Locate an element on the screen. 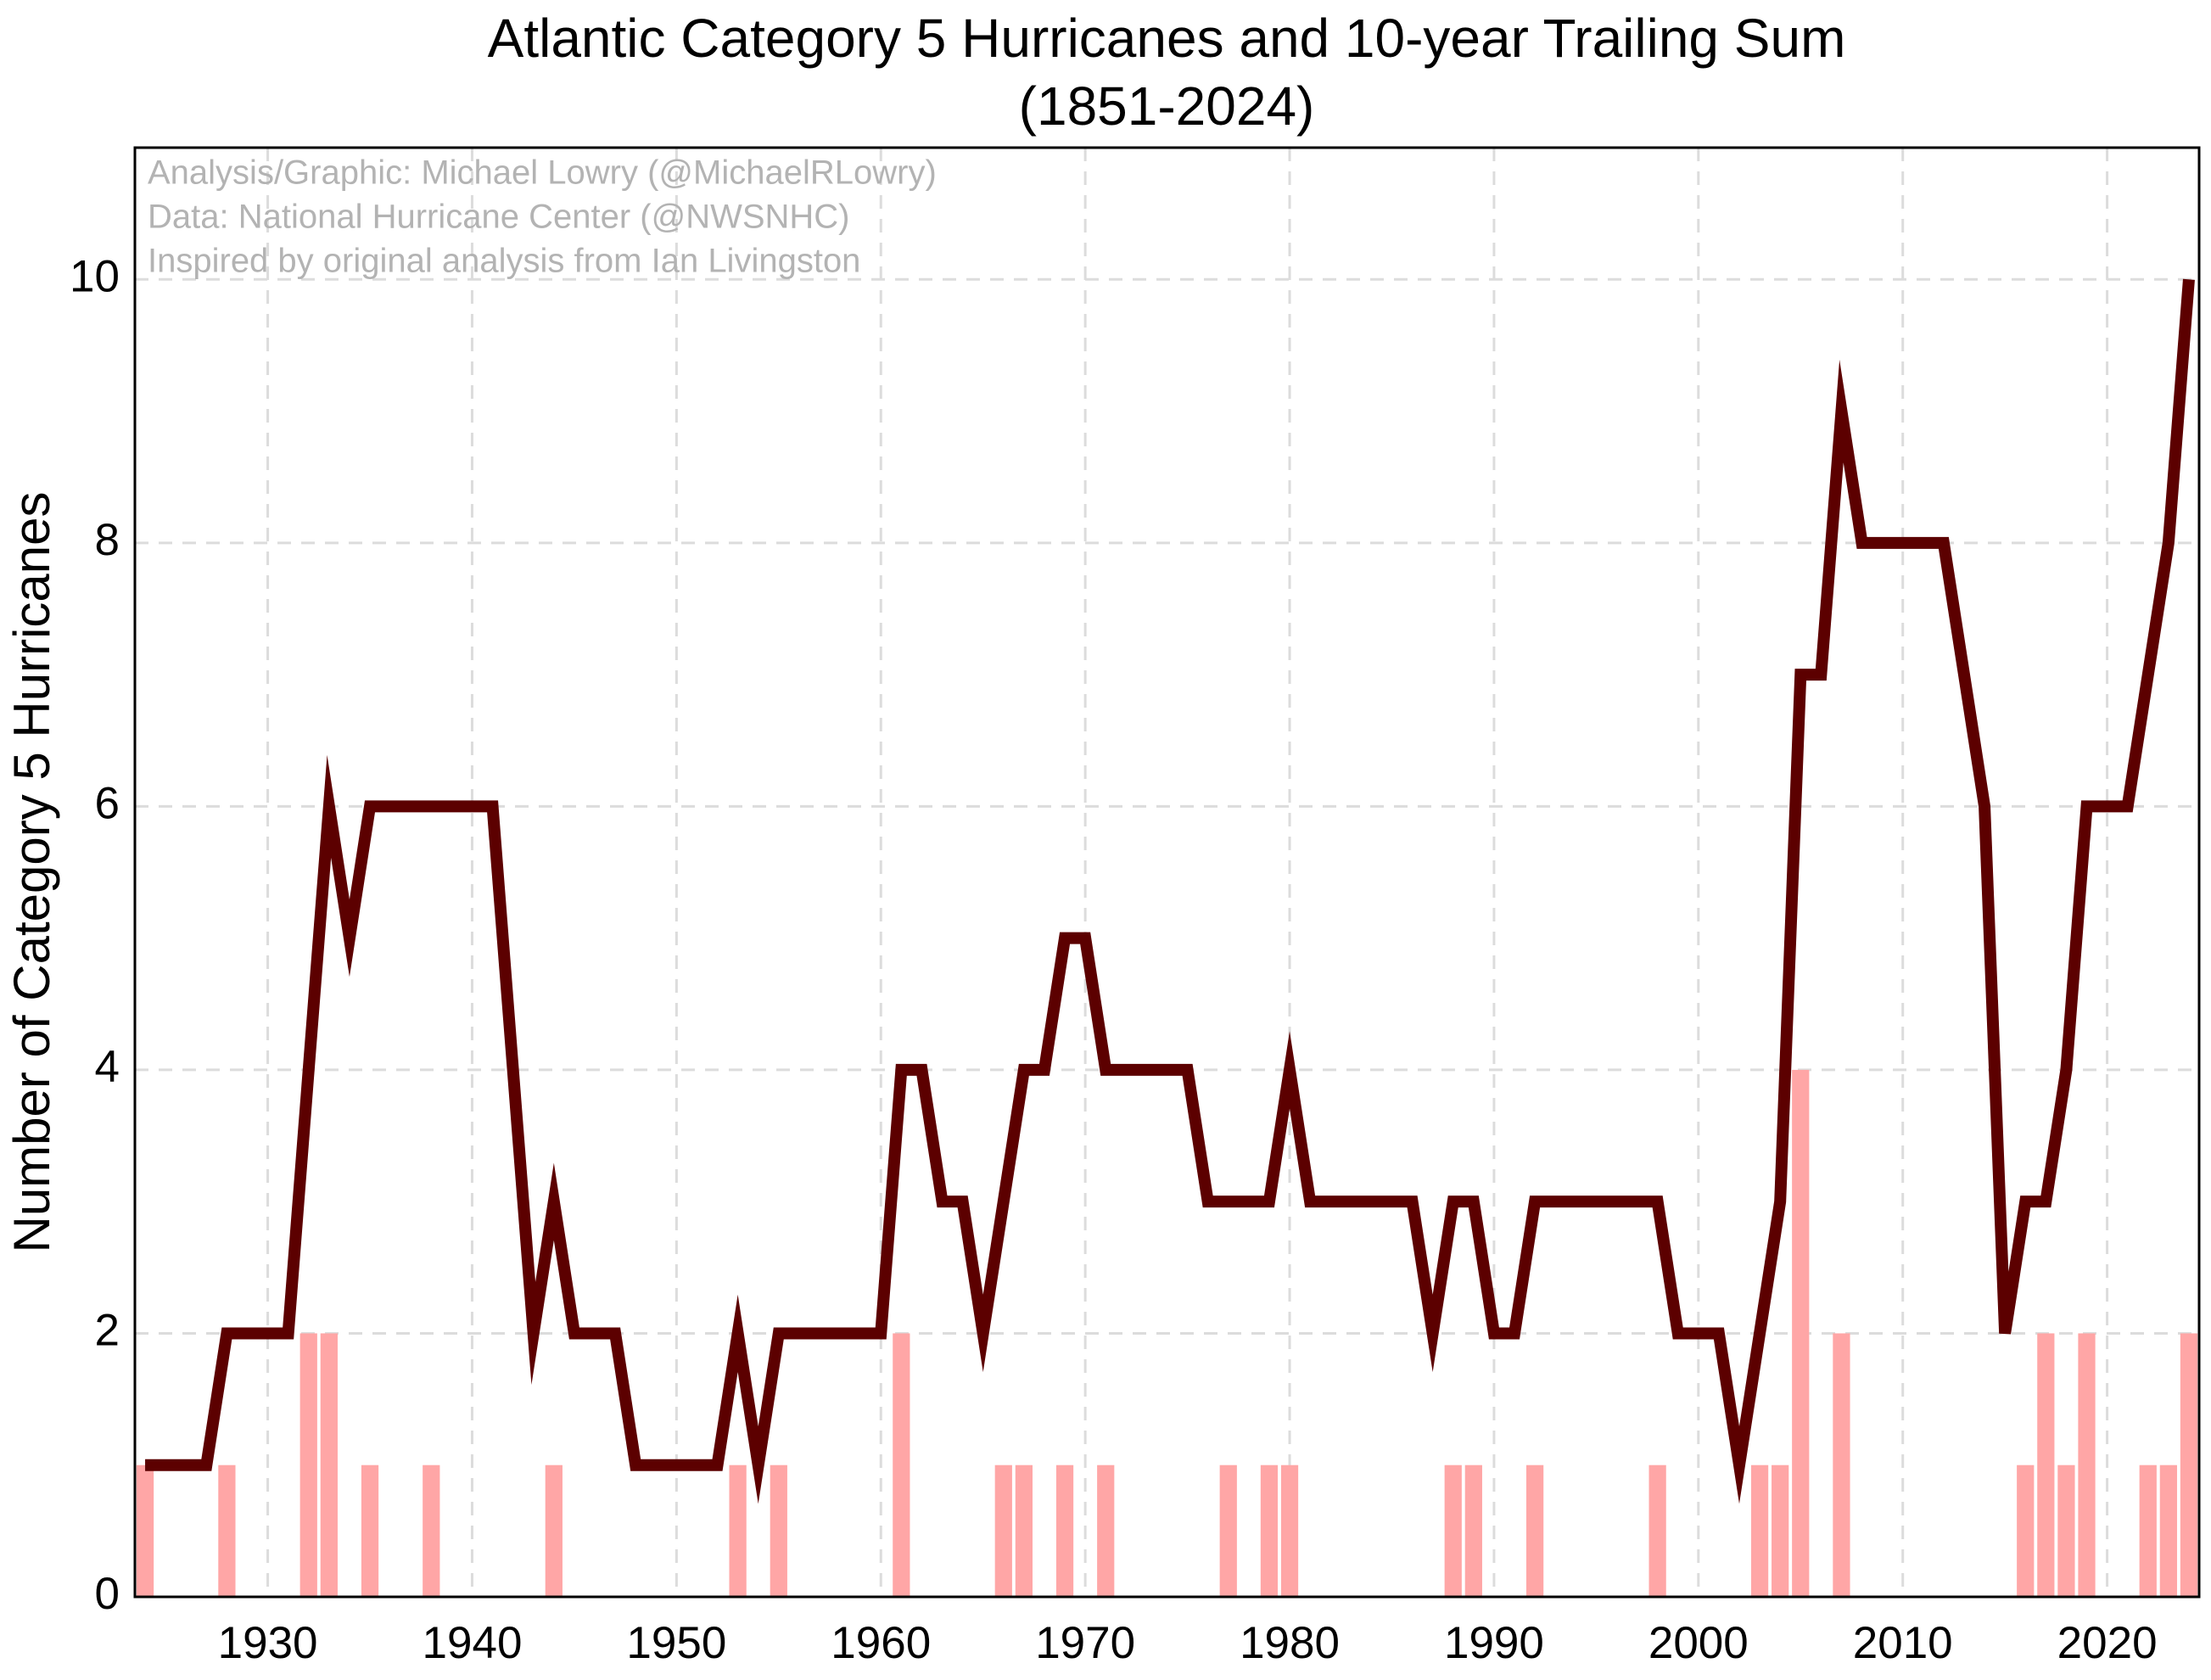 The image size is (2211, 1680). y-axis-label: Number of Category 5 Hurricanes is located at coordinates (31, 871).